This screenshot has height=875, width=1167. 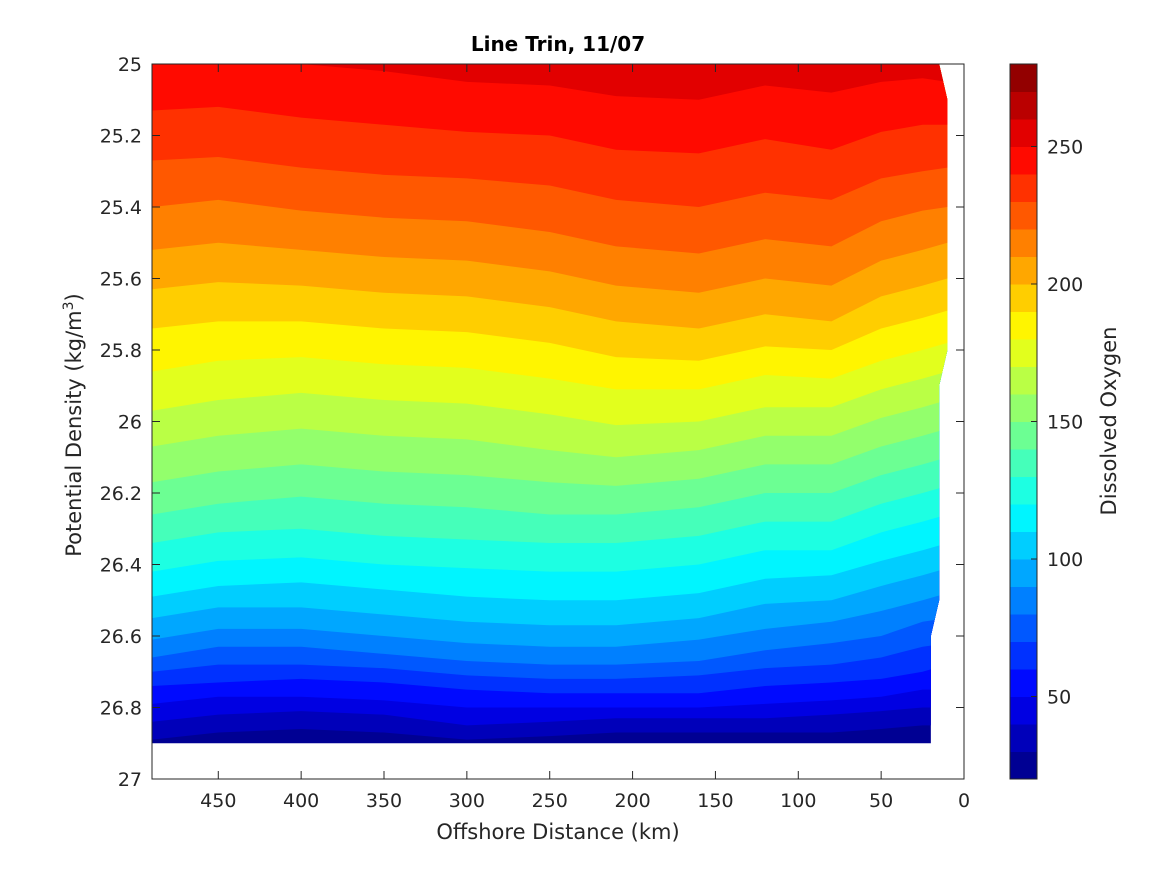 What do you see at coordinates (74, 297) in the screenshot?
I see `y-axis-title-close: )` at bounding box center [74, 297].